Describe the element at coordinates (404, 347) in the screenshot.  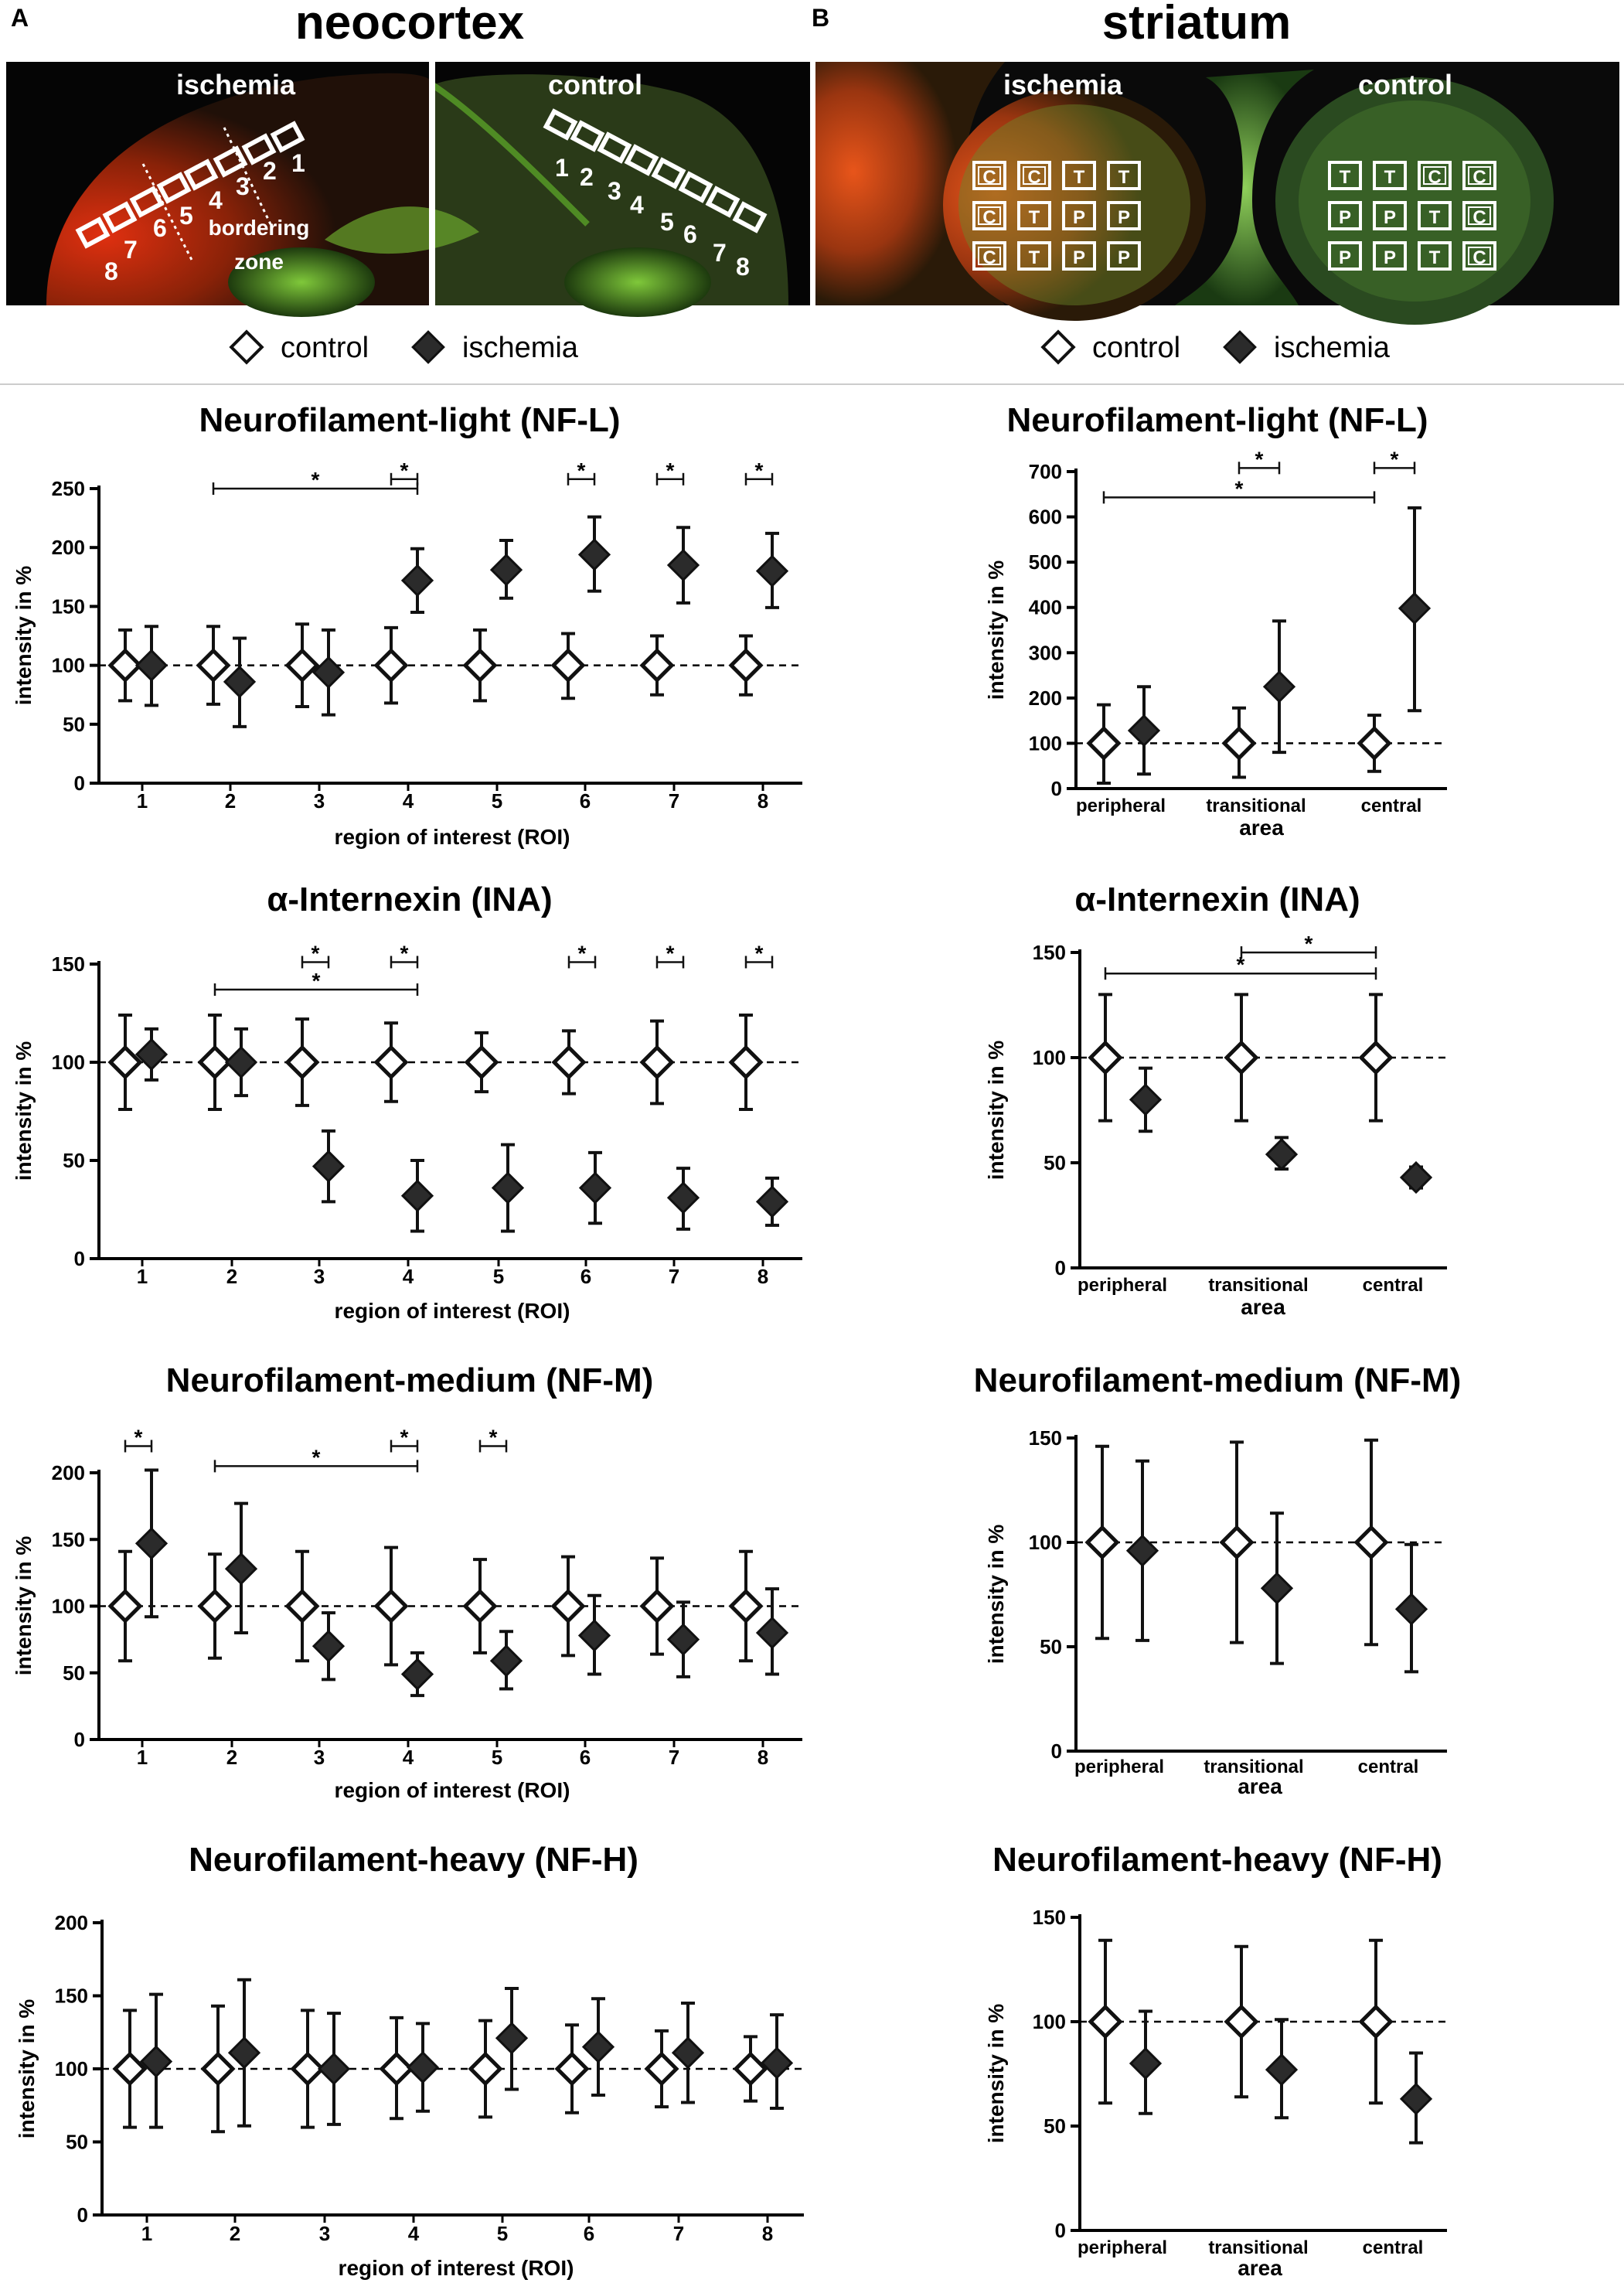
I see `legend-left: control ischemia` at that location.